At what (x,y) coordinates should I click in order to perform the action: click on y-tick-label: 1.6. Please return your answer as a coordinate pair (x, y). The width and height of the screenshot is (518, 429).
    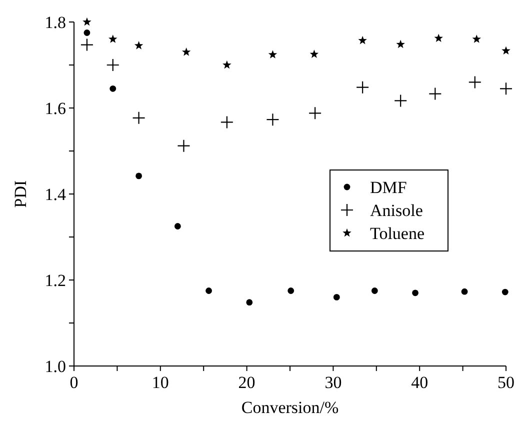
    Looking at the image, I should click on (55, 108).